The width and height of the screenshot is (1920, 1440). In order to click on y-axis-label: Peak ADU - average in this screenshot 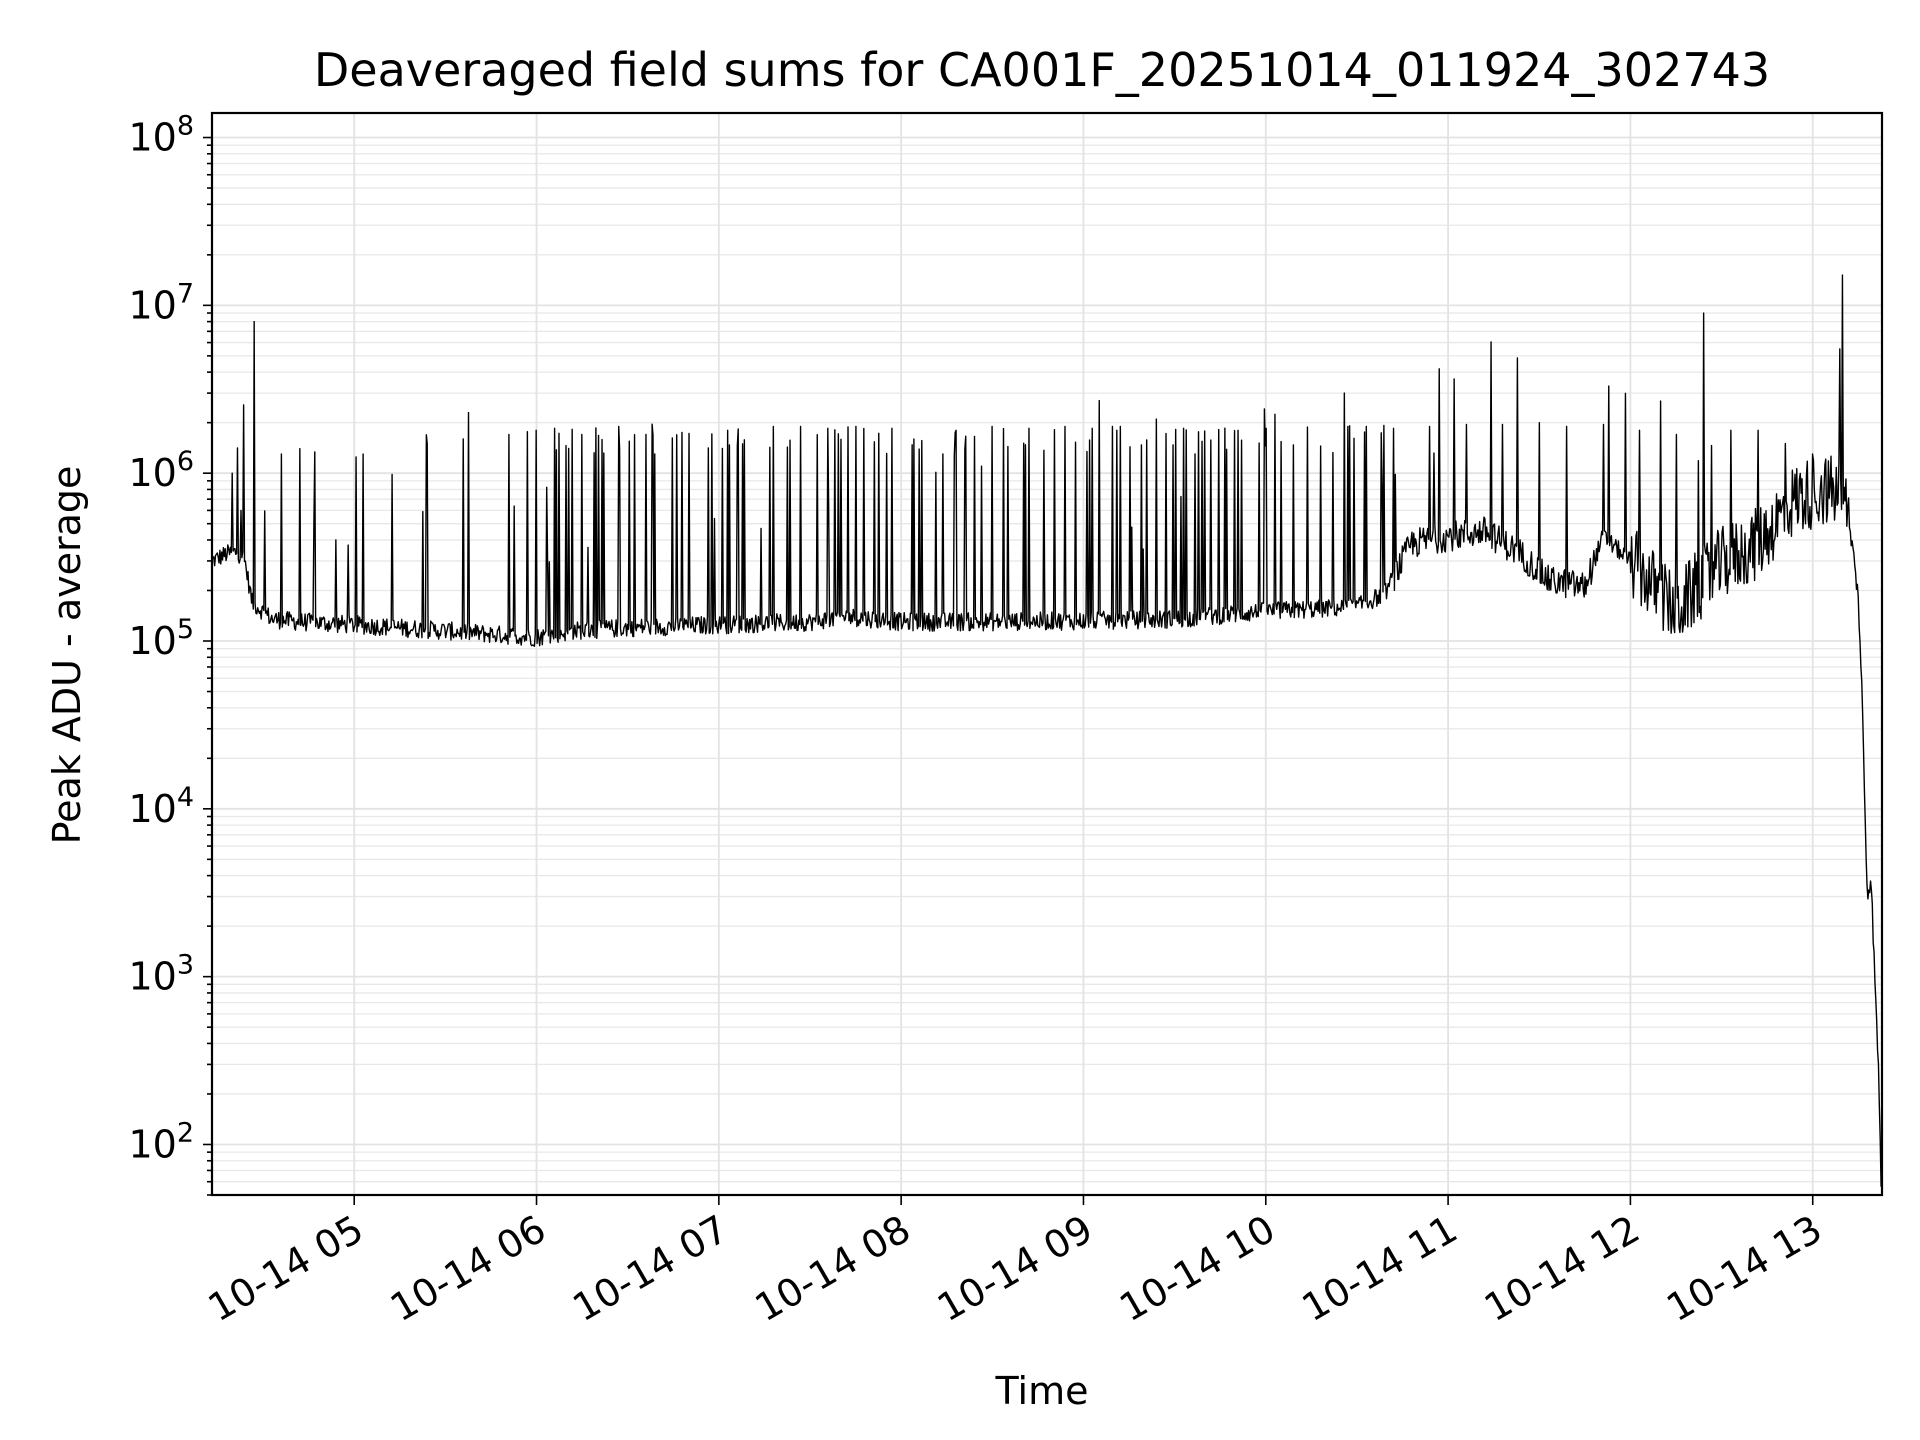, I will do `click(67, 655)`.